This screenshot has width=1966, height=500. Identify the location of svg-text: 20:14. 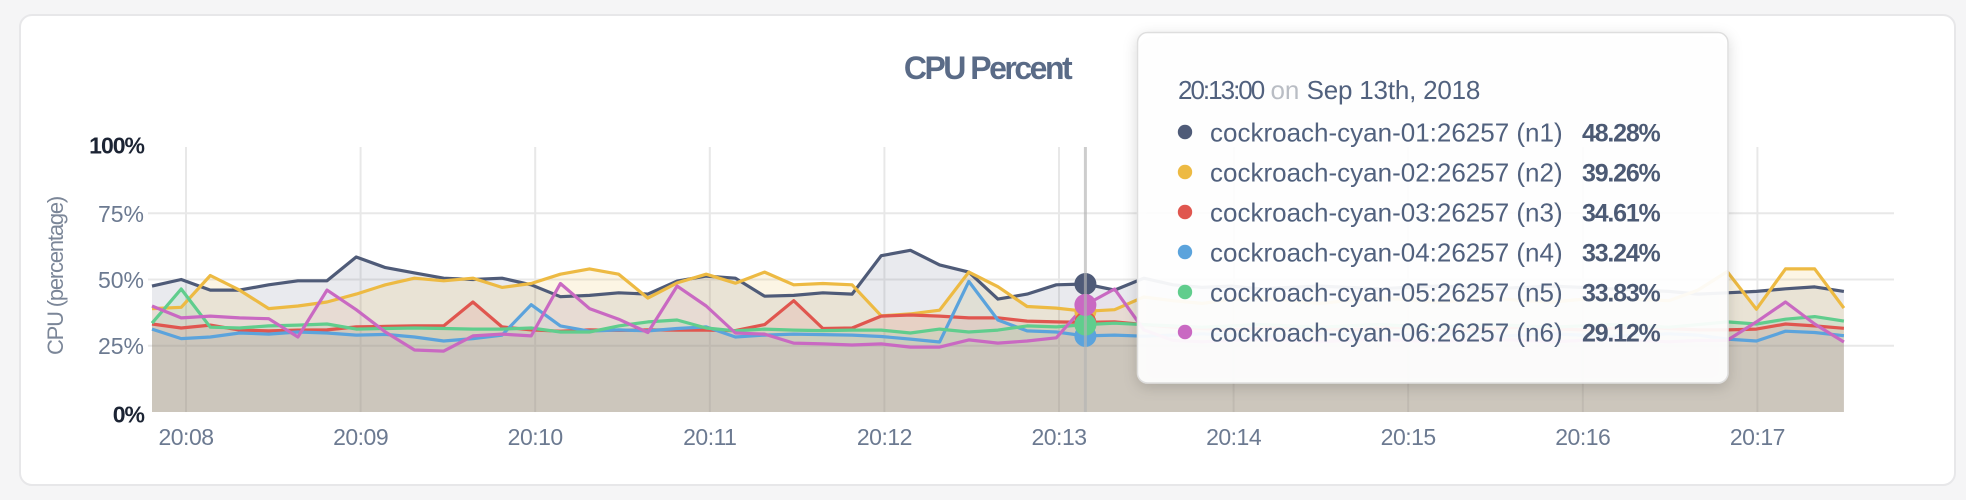
(1234, 437).